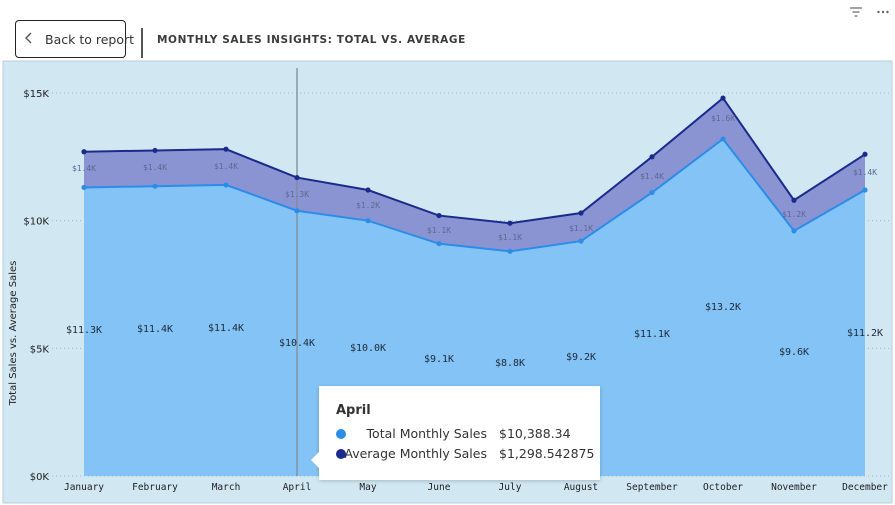 This screenshot has width=895, height=505. I want to click on x-tick-label: October, so click(723, 487).